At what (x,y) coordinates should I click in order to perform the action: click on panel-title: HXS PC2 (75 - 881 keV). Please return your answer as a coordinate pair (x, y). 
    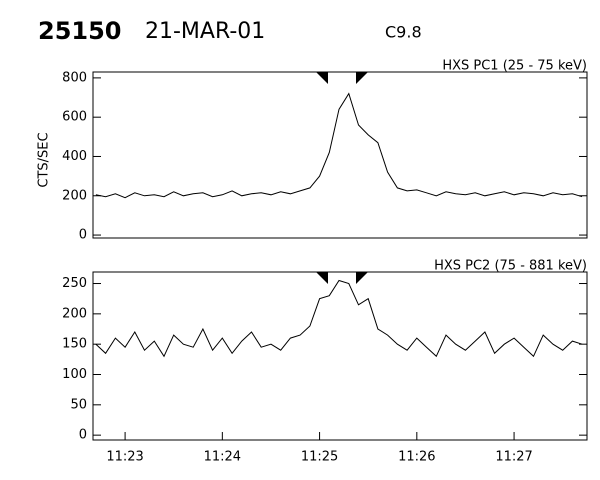
    Looking at the image, I should click on (510, 266).